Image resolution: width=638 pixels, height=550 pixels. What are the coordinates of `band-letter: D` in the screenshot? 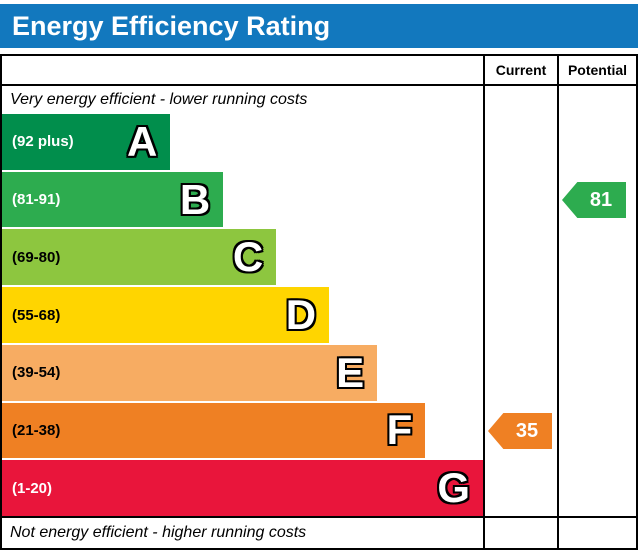 It's located at (301, 315).